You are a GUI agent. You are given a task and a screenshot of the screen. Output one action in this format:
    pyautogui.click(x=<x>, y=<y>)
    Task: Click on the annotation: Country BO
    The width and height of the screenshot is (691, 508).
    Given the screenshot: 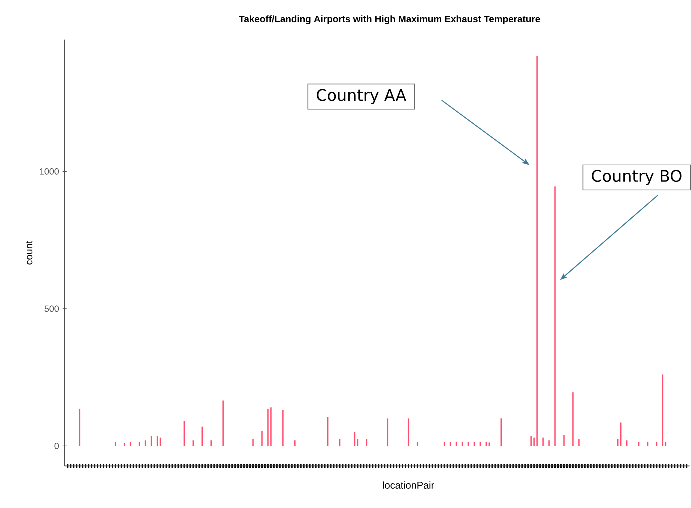 What is the action you would take?
    pyautogui.click(x=637, y=178)
    